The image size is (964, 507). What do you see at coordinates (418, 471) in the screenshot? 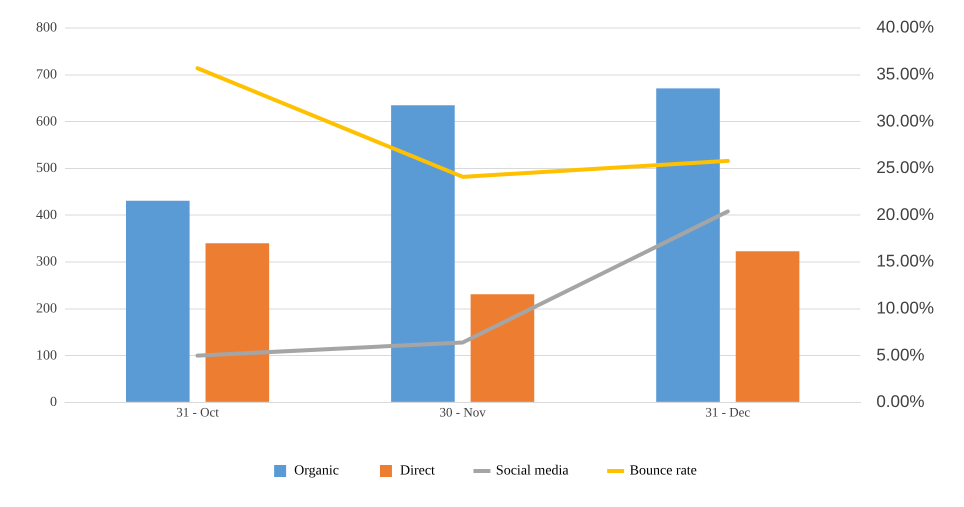
I see `legend-label: Direct` at bounding box center [418, 471].